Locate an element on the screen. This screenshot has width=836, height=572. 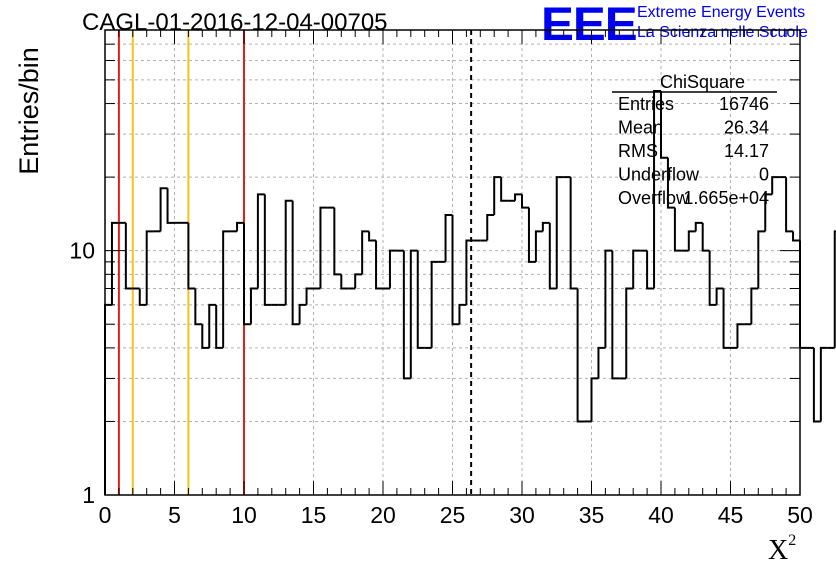
stats-row-value: 16746 is located at coordinates (744, 104).